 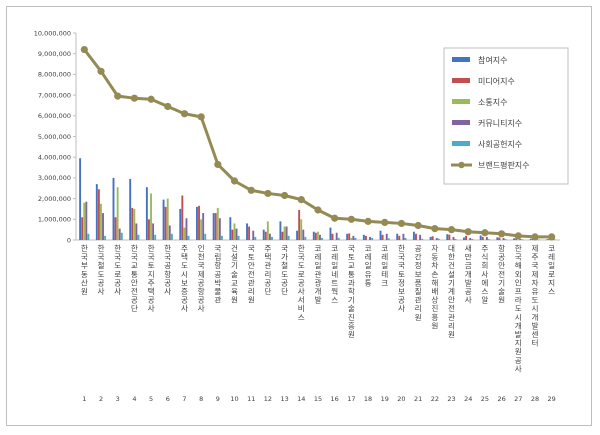 I want to click on category-number: 5, so click(x=151, y=399).